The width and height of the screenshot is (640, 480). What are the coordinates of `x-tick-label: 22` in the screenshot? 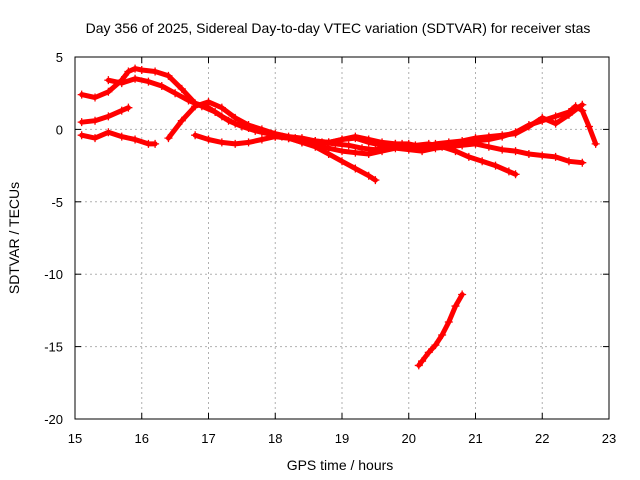 It's located at (542, 438).